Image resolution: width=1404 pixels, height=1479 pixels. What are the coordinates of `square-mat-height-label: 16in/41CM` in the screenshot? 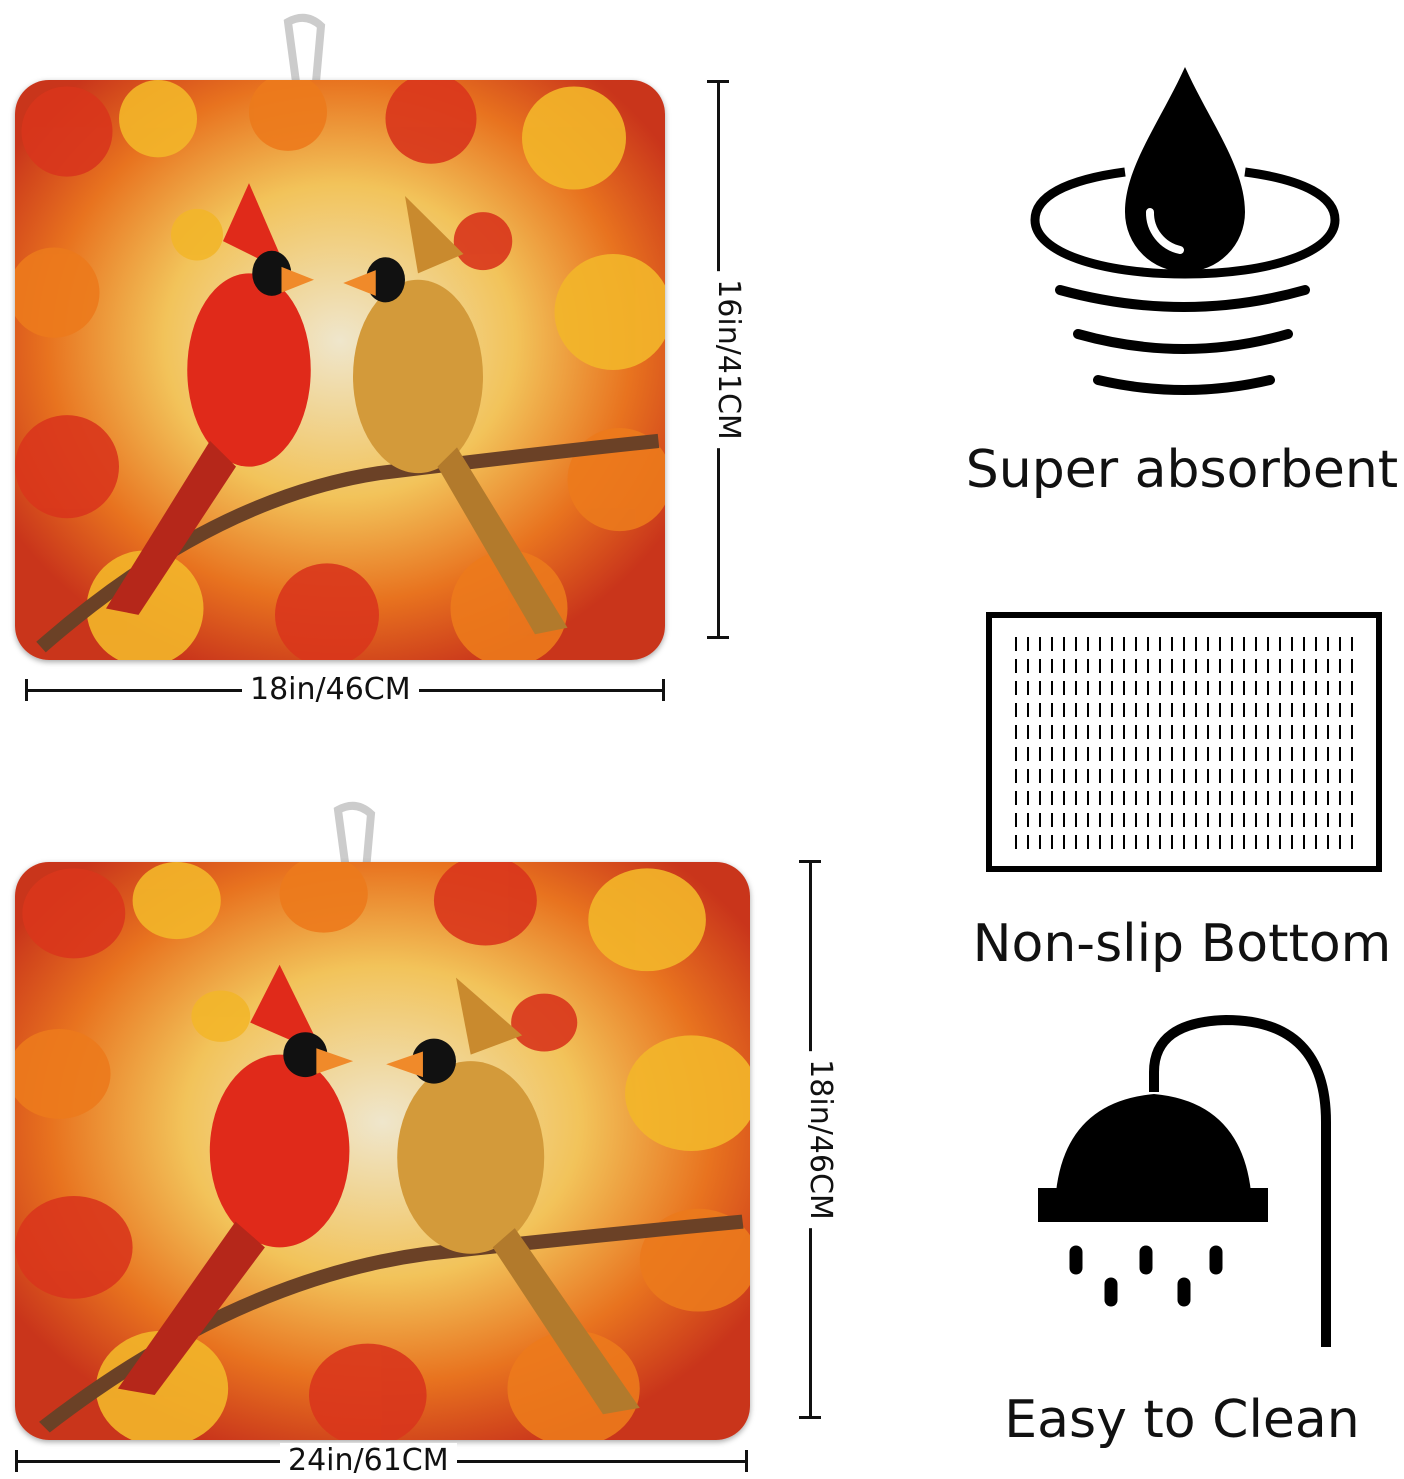 It's located at (728, 359).